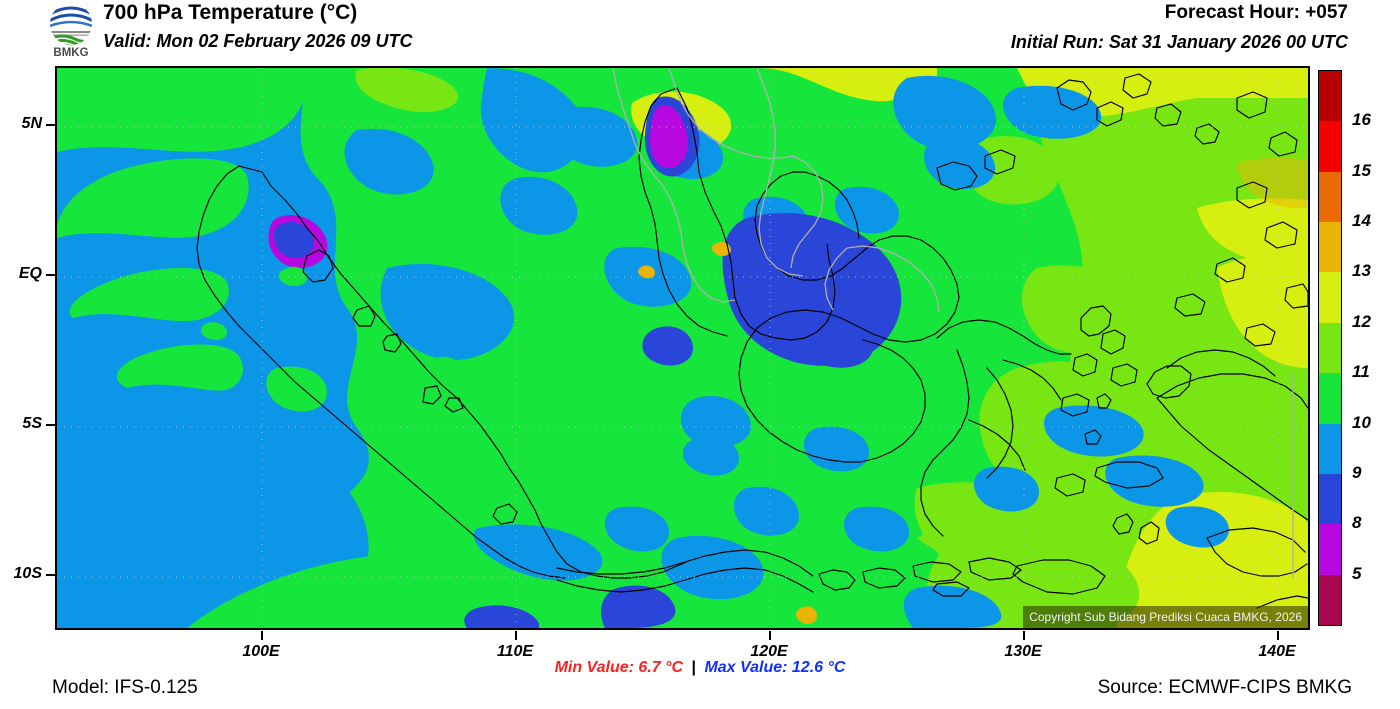 The width and height of the screenshot is (1400, 709). Describe the element at coordinates (619, 667) in the screenshot. I see `min-value-label: Min Value: 6.7 °C` at that location.